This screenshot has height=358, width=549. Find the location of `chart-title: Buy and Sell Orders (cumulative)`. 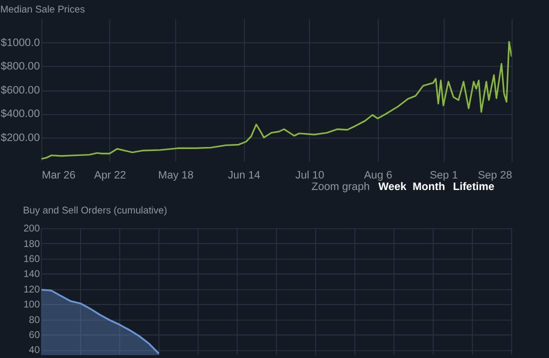

chart-title: Buy and Sell Orders (cumulative) is located at coordinates (95, 210).